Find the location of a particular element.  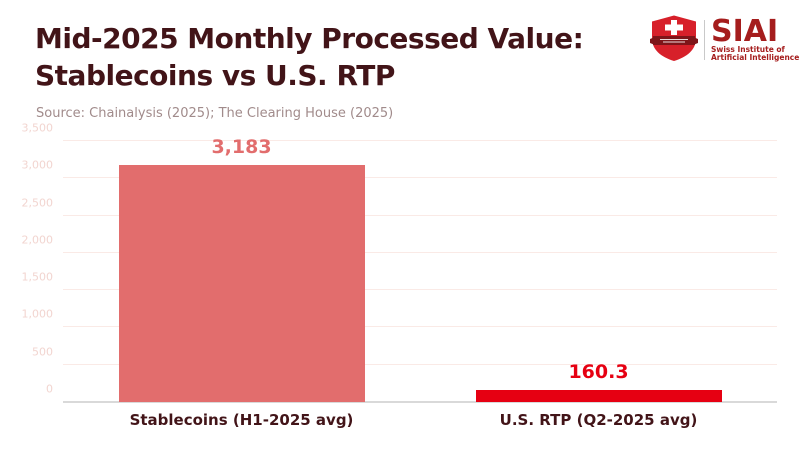

logo-divider is located at coordinates (704, 40).